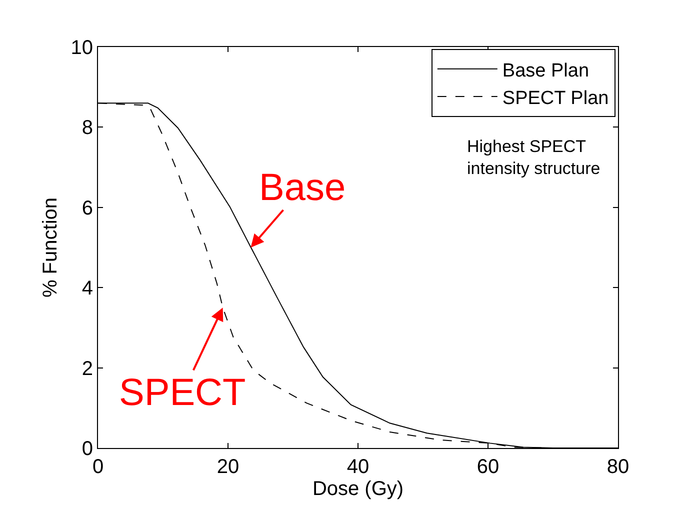 This screenshot has width=677, height=509. I want to click on annotation: SPECT, so click(182, 393).